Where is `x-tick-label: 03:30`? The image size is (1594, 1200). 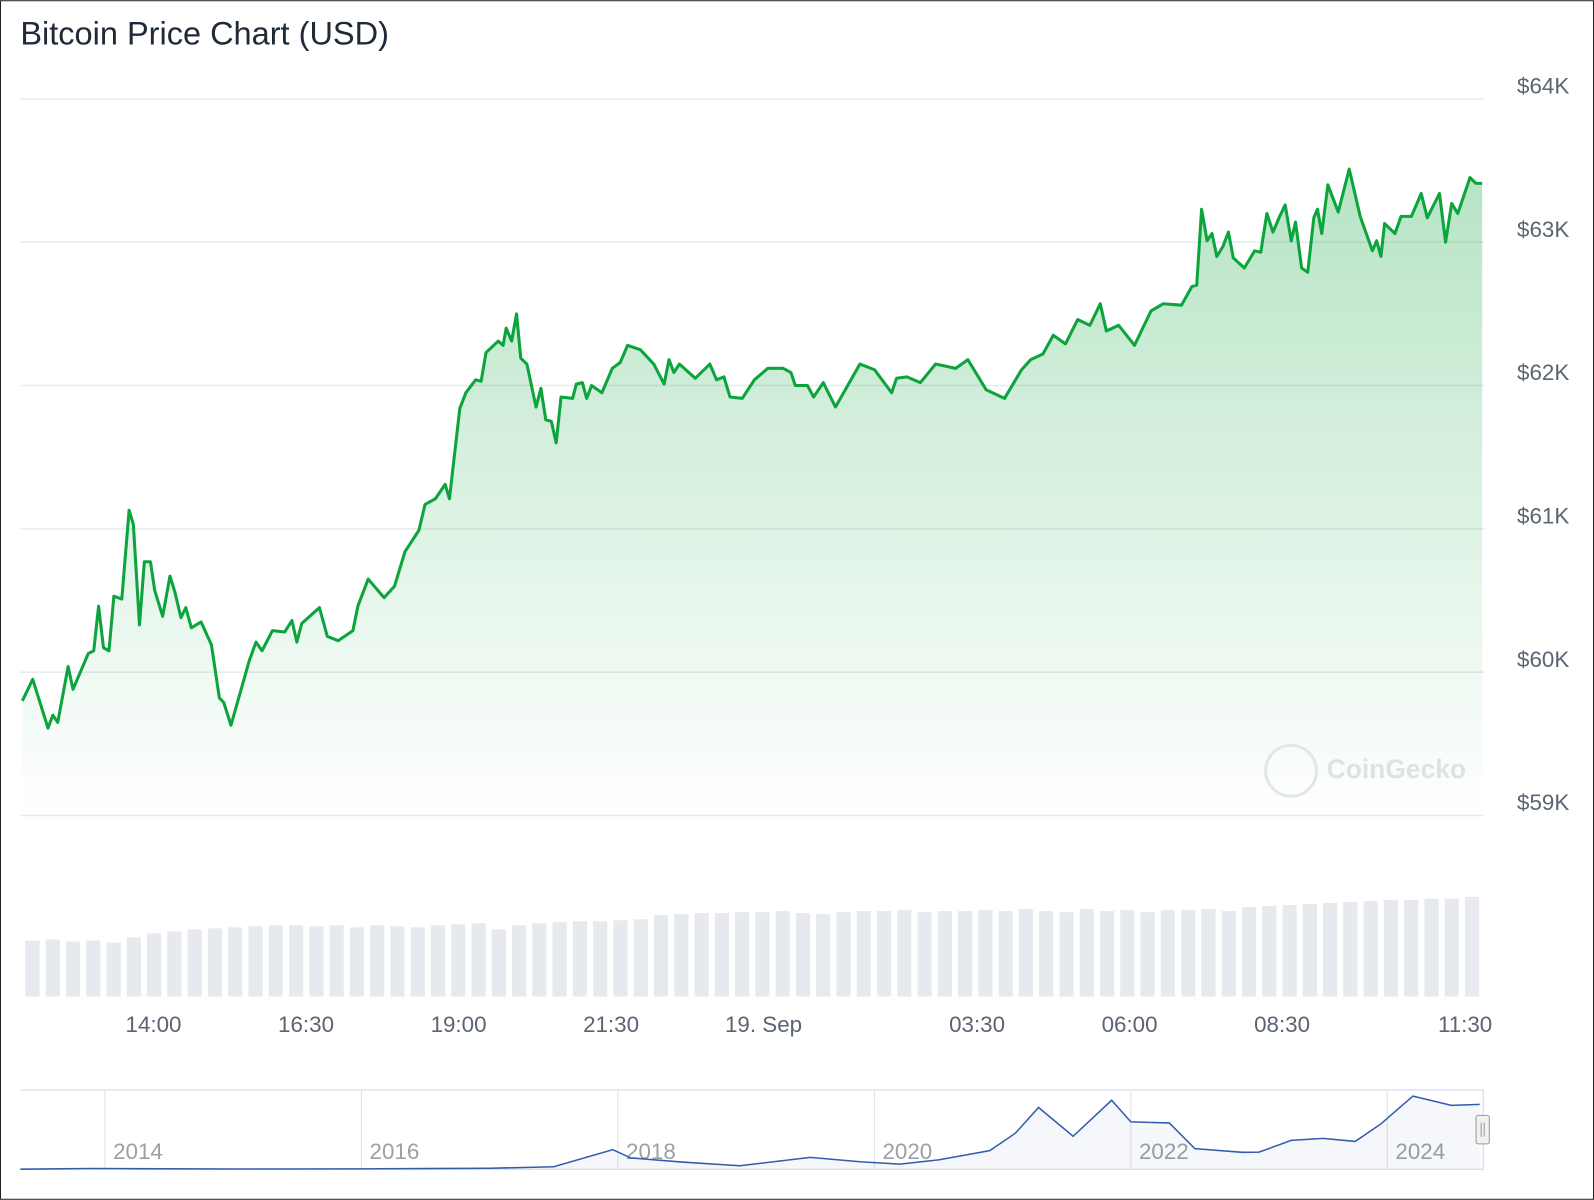 x-tick-label: 03:30 is located at coordinates (977, 1024).